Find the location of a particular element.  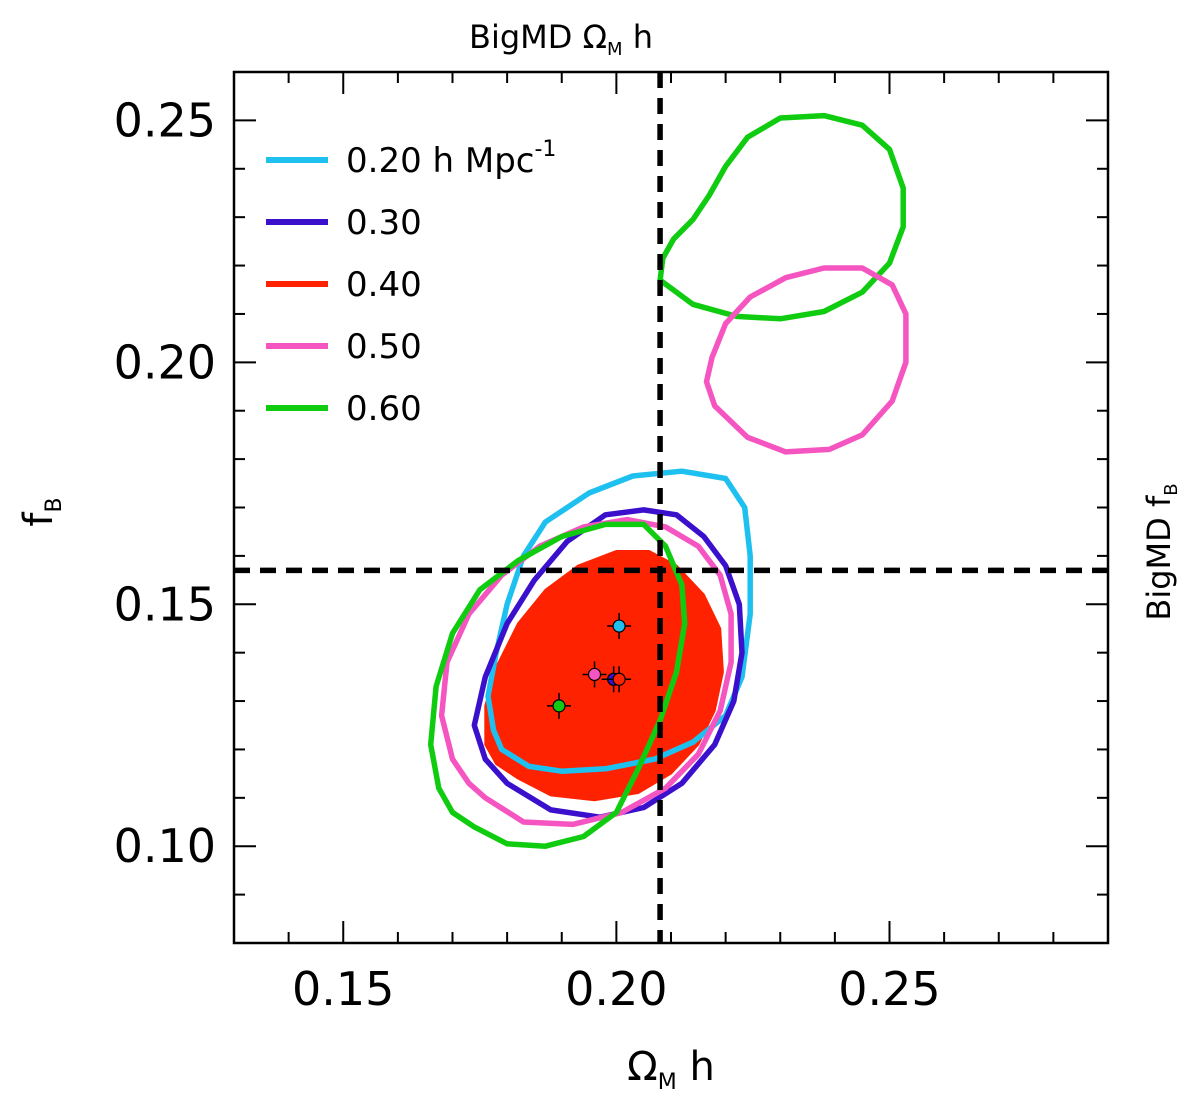

legend-item-0-20-h-mpc-label: 0.20 h Mpc-1 is located at coordinates (451, 159).